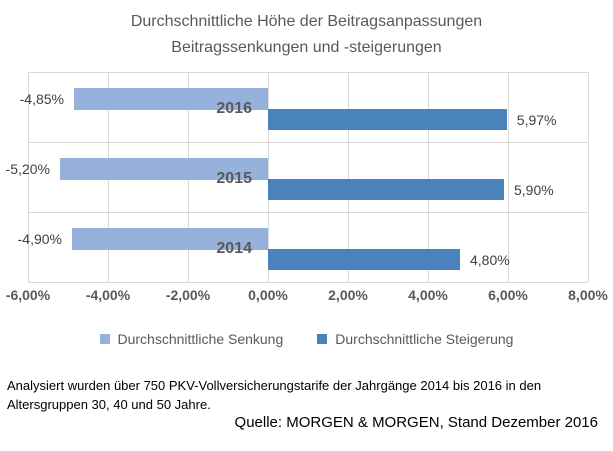 The width and height of the screenshot is (613, 451). I want to click on value-label-senkung-2016: -4,85%, so click(41, 99).